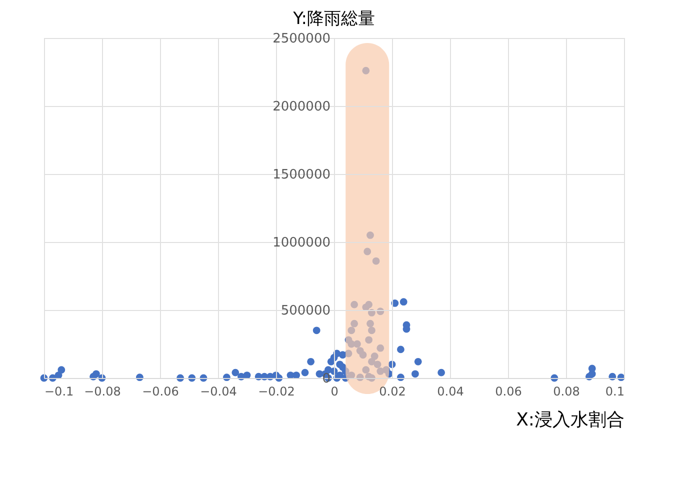 The width and height of the screenshot is (676, 486). What do you see at coordinates (326, 379) in the screenshot?
I see `y-tick-label: 0` at bounding box center [326, 379].